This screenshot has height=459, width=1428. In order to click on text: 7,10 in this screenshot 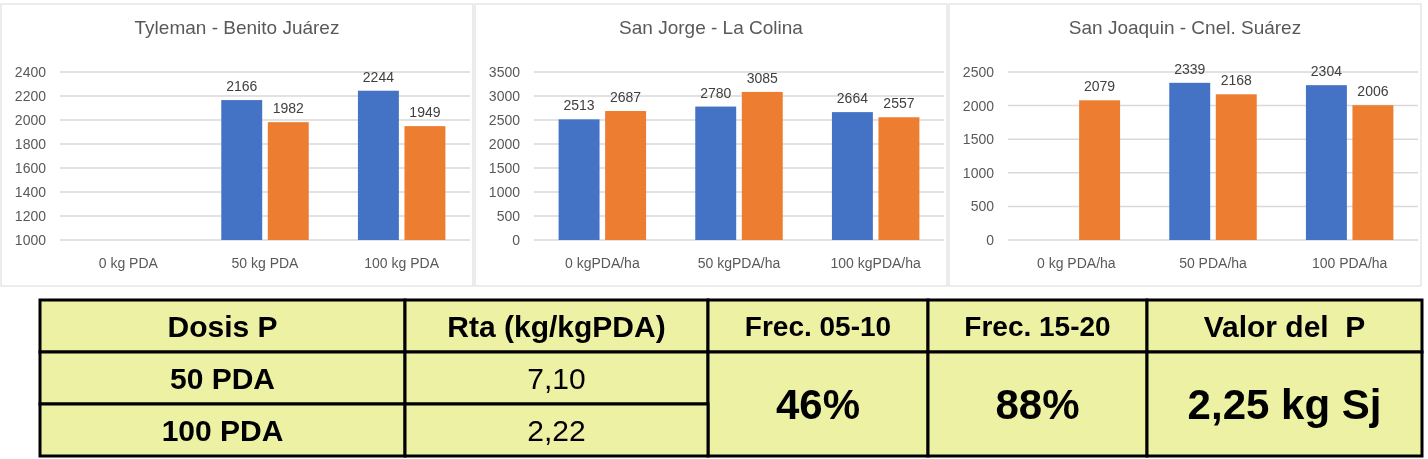, I will do `click(556, 378)`.